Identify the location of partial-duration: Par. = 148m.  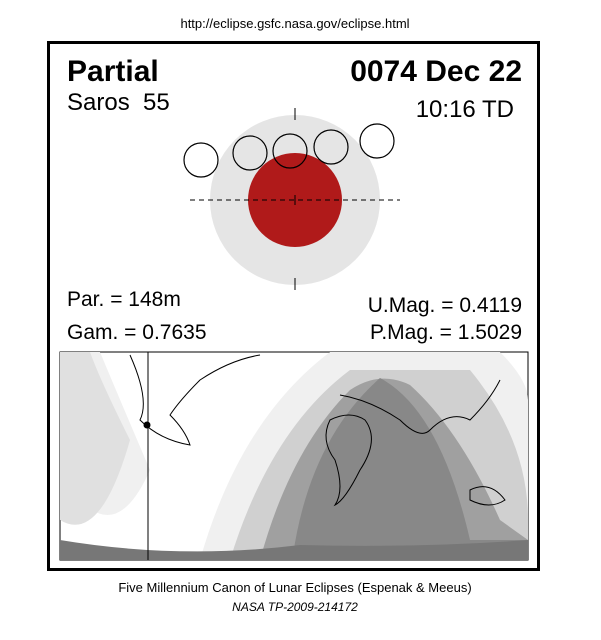
(124, 299).